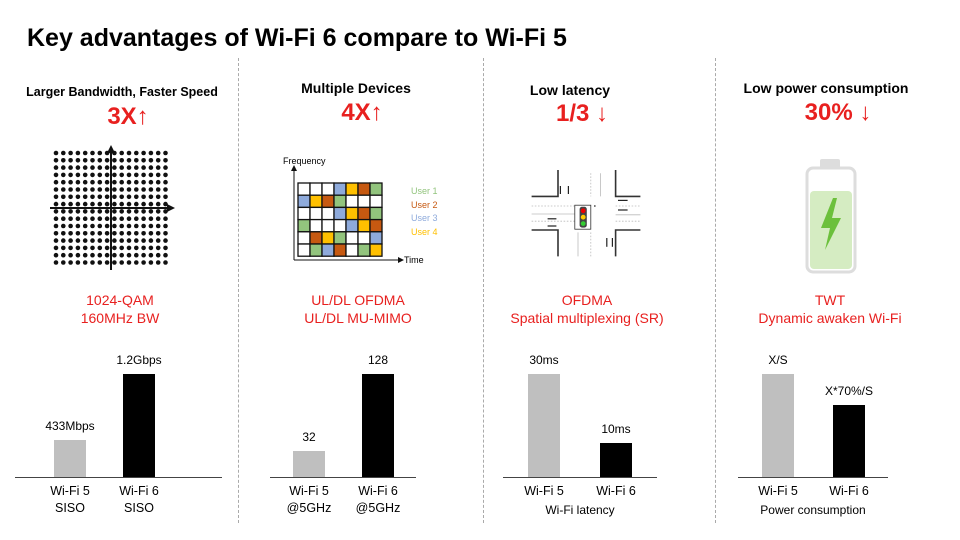  What do you see at coordinates (826, 88) in the screenshot?
I see `section-heading: Low power consumption` at bounding box center [826, 88].